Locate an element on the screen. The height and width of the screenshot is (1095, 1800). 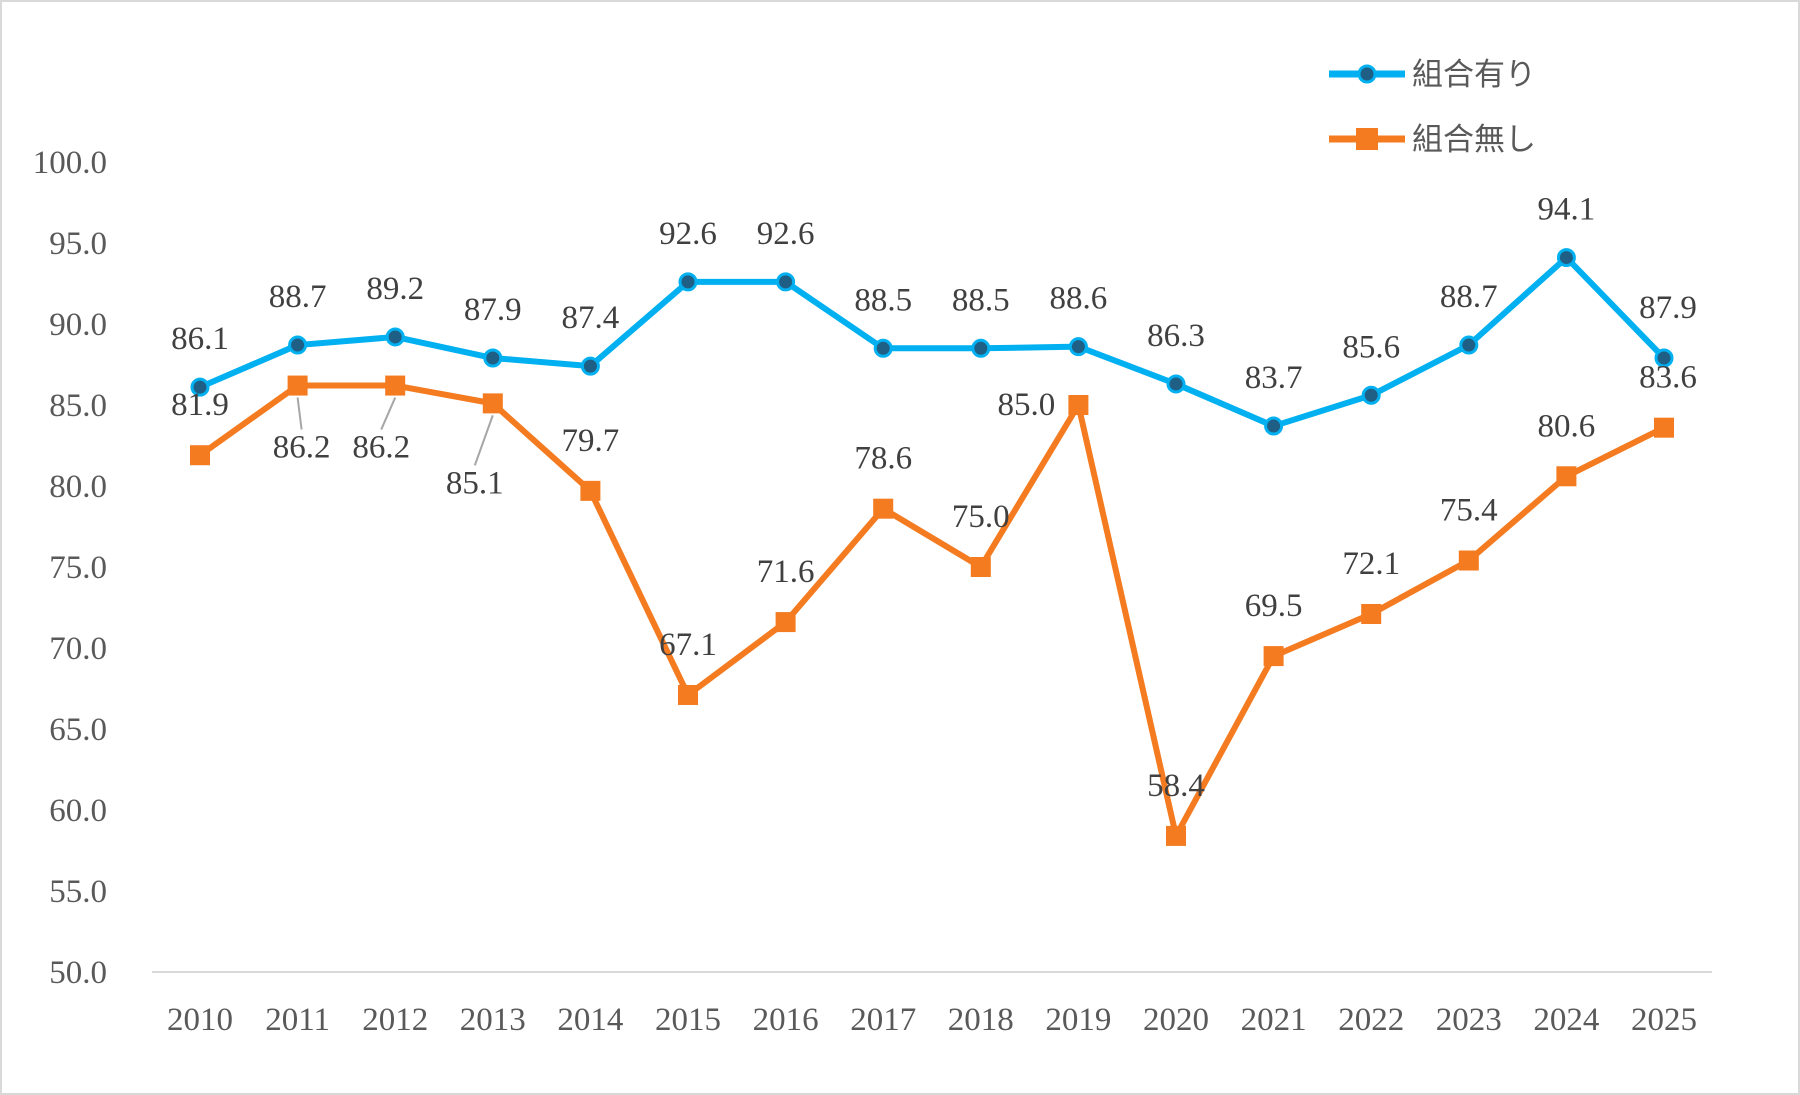
data-label: 94.1 is located at coordinates (1567, 210).